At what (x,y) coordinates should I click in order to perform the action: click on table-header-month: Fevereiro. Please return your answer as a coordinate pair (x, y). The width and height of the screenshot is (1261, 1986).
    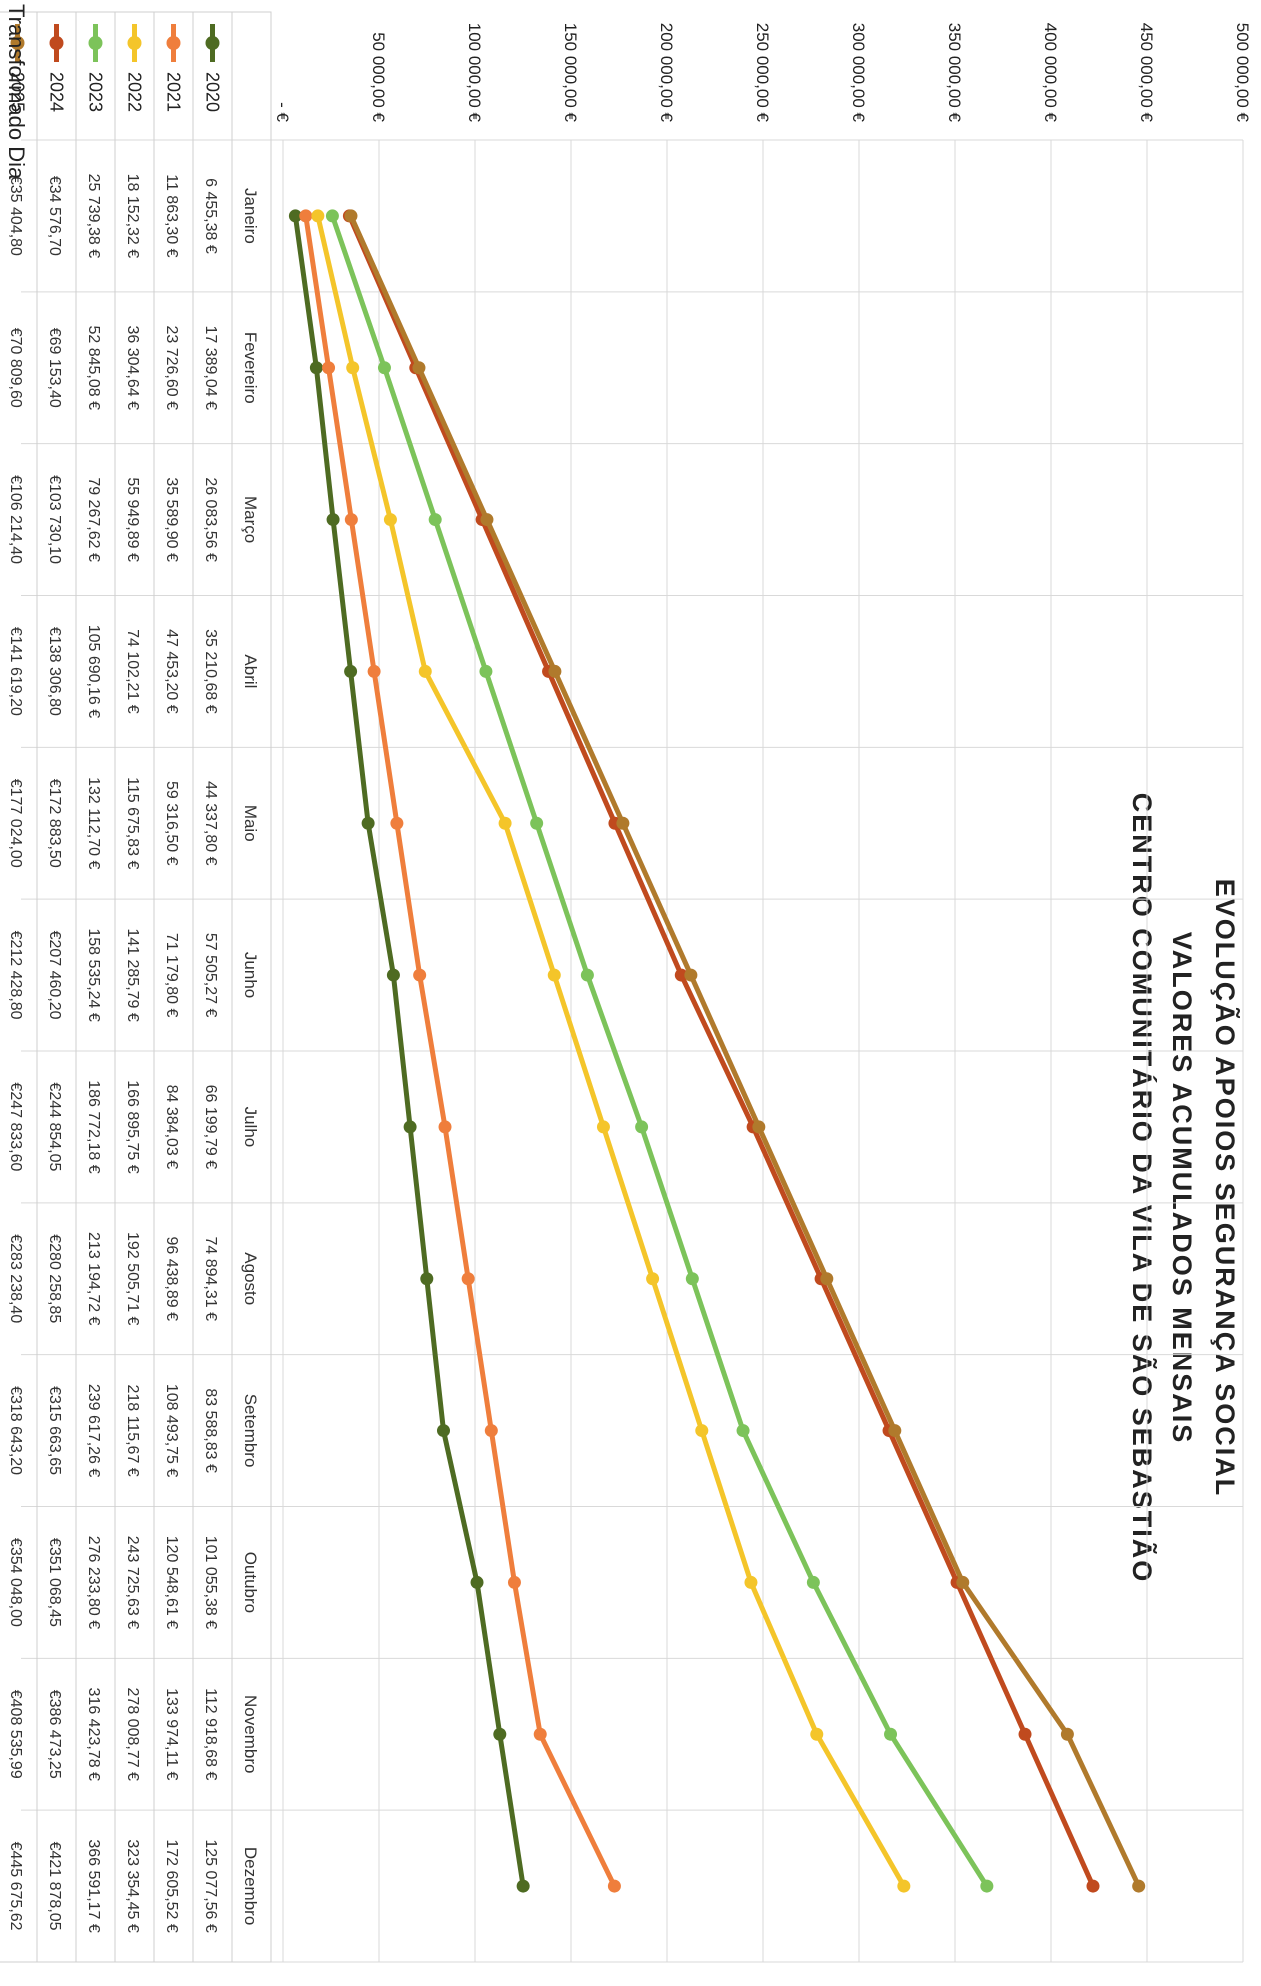
    Looking at the image, I should click on (250, 368).